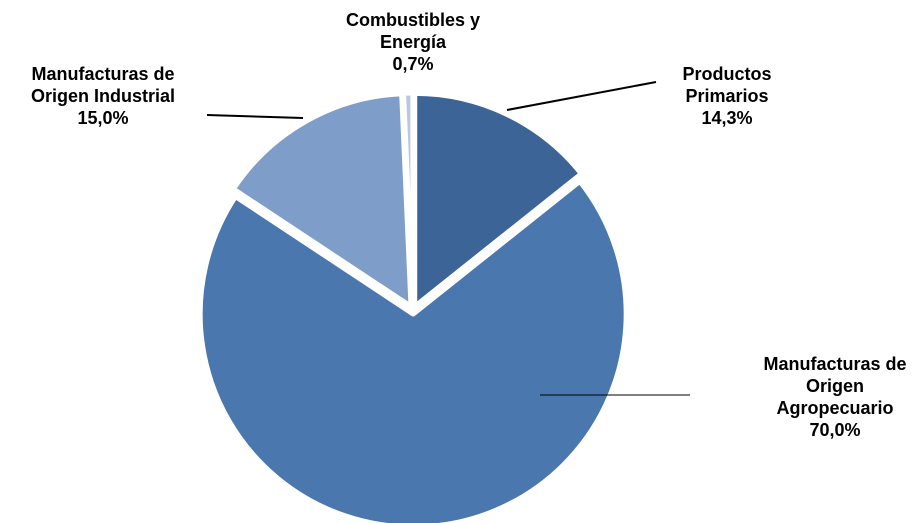 The height and width of the screenshot is (523, 920). Describe the element at coordinates (255, 116) in the screenshot. I see `leader-line-manufacturas-de-origen-industrial` at that location.